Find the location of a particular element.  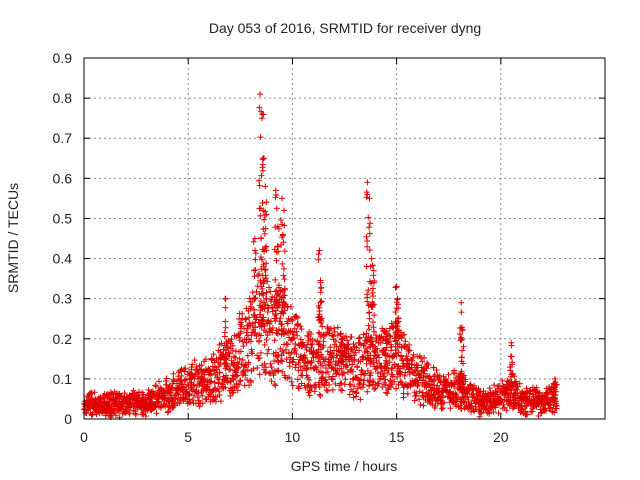

y-tick-label: 0.2 is located at coordinates (63, 339).